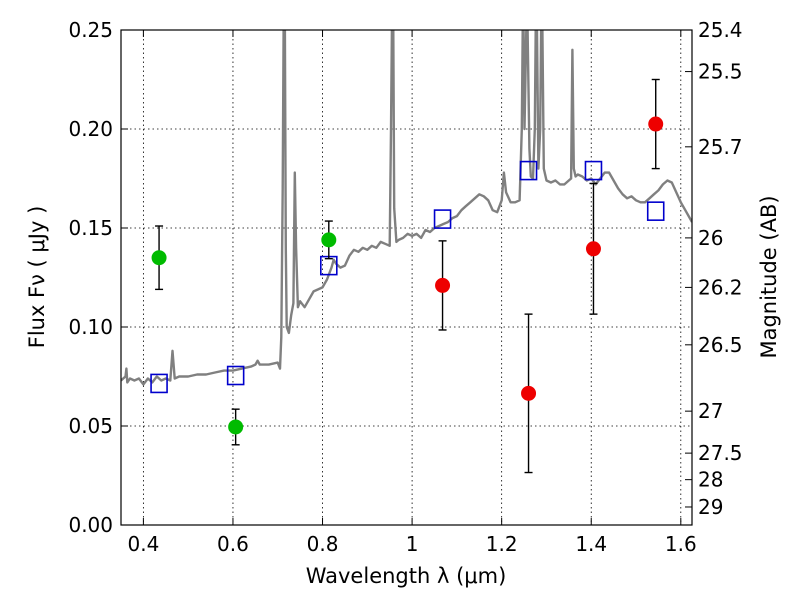  I want to click on x-tick-label: 1.2, so click(502, 544).